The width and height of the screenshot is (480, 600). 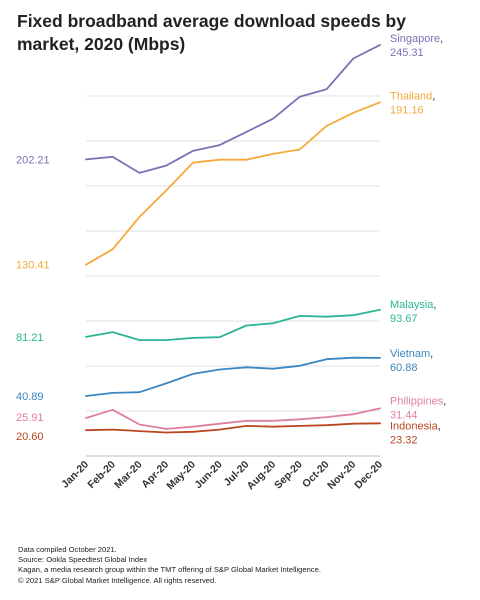 What do you see at coordinates (30, 338) in the screenshot?
I see `start-value-label: 81.21` at bounding box center [30, 338].